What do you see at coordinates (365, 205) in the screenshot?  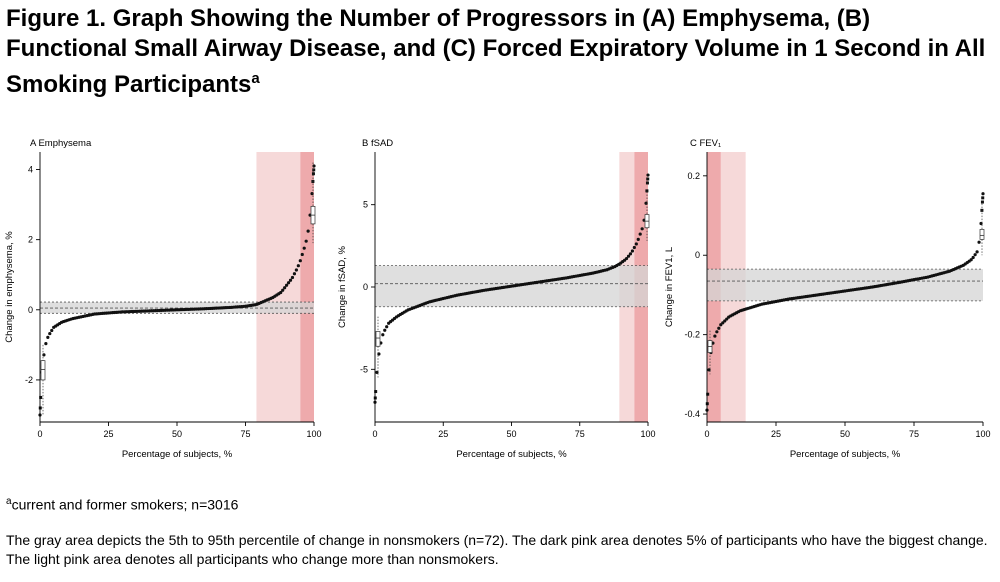 I see `y-tick-label: 5` at bounding box center [365, 205].